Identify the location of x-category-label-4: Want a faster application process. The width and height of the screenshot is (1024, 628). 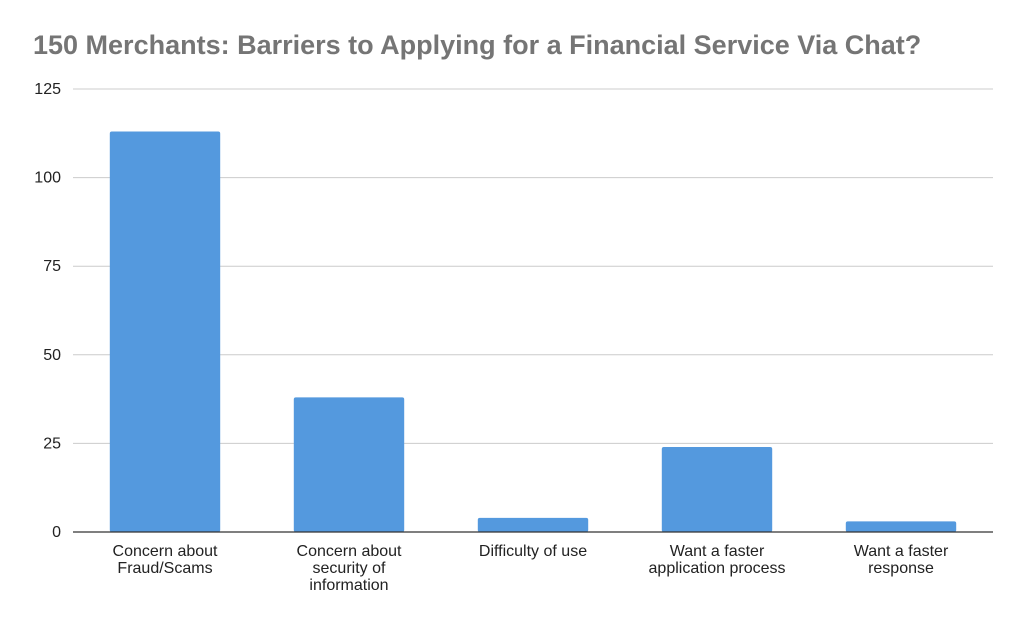
(717, 560).